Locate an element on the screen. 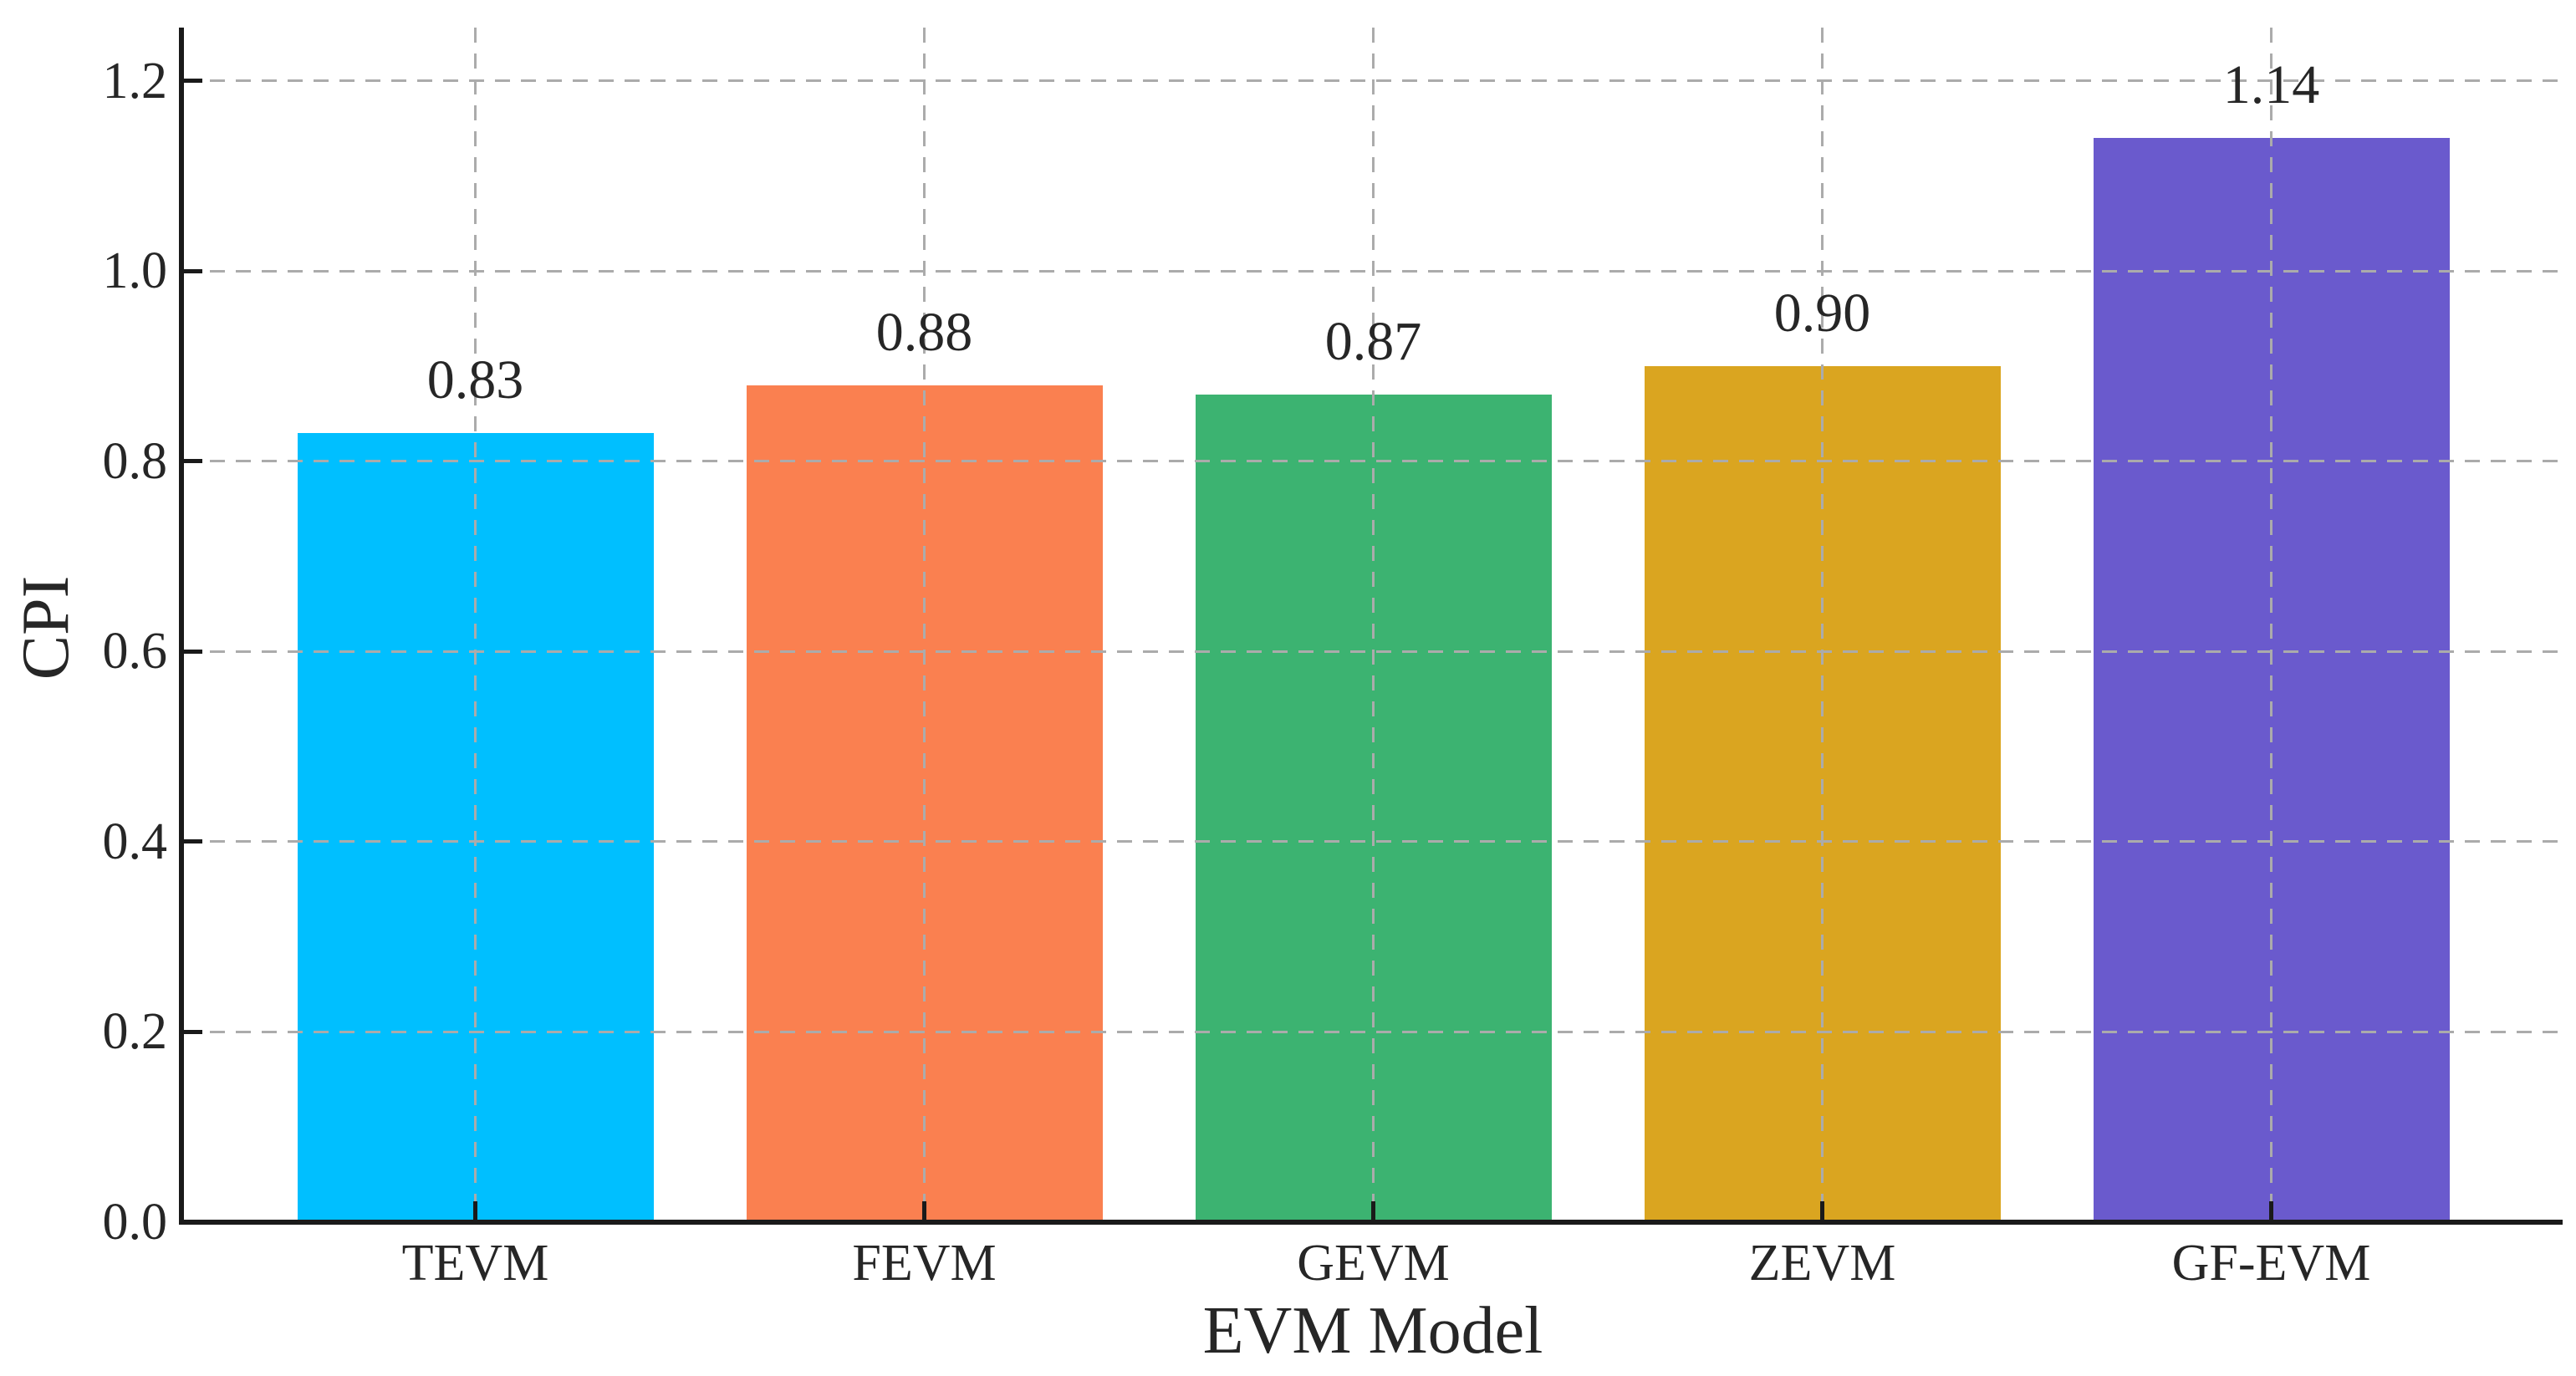  x-tick-label: GEVM is located at coordinates (1373, 1264).